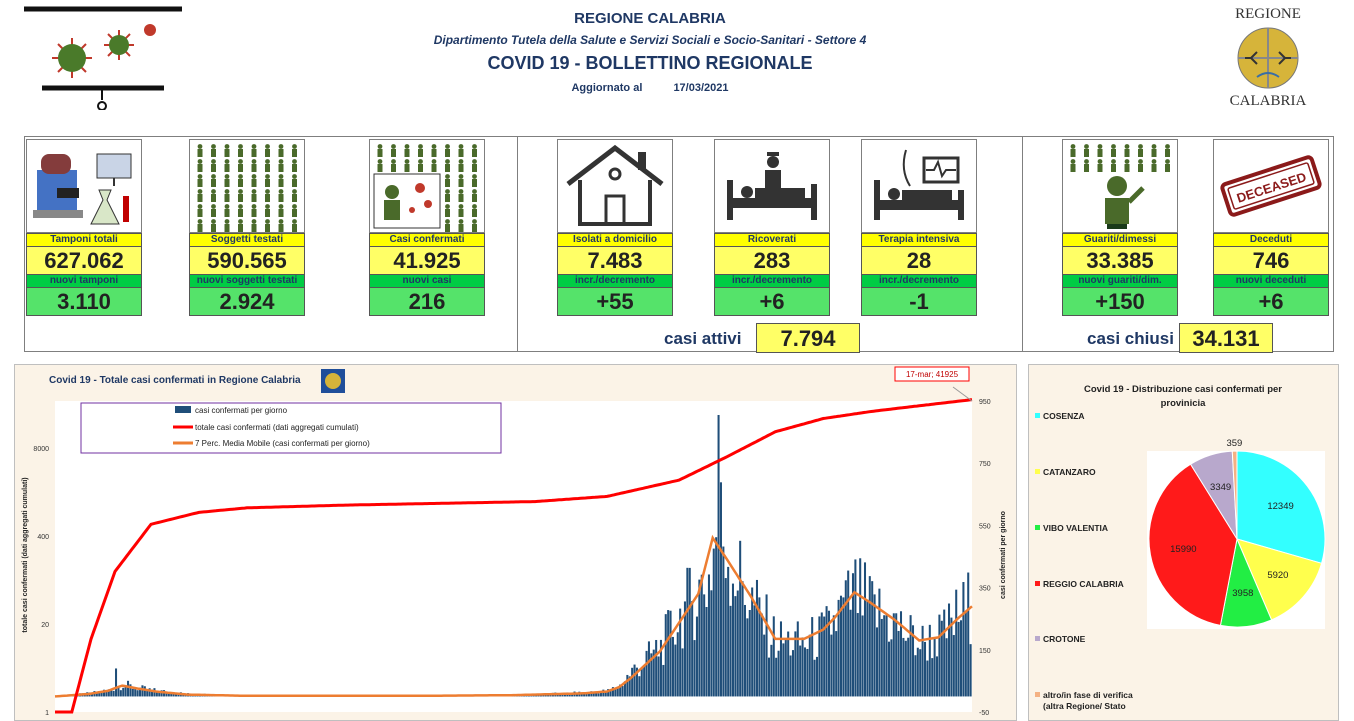 The image size is (1354, 721). Describe the element at coordinates (1220, 487) in the screenshot. I see `pie-slice-value: 3349` at that location.